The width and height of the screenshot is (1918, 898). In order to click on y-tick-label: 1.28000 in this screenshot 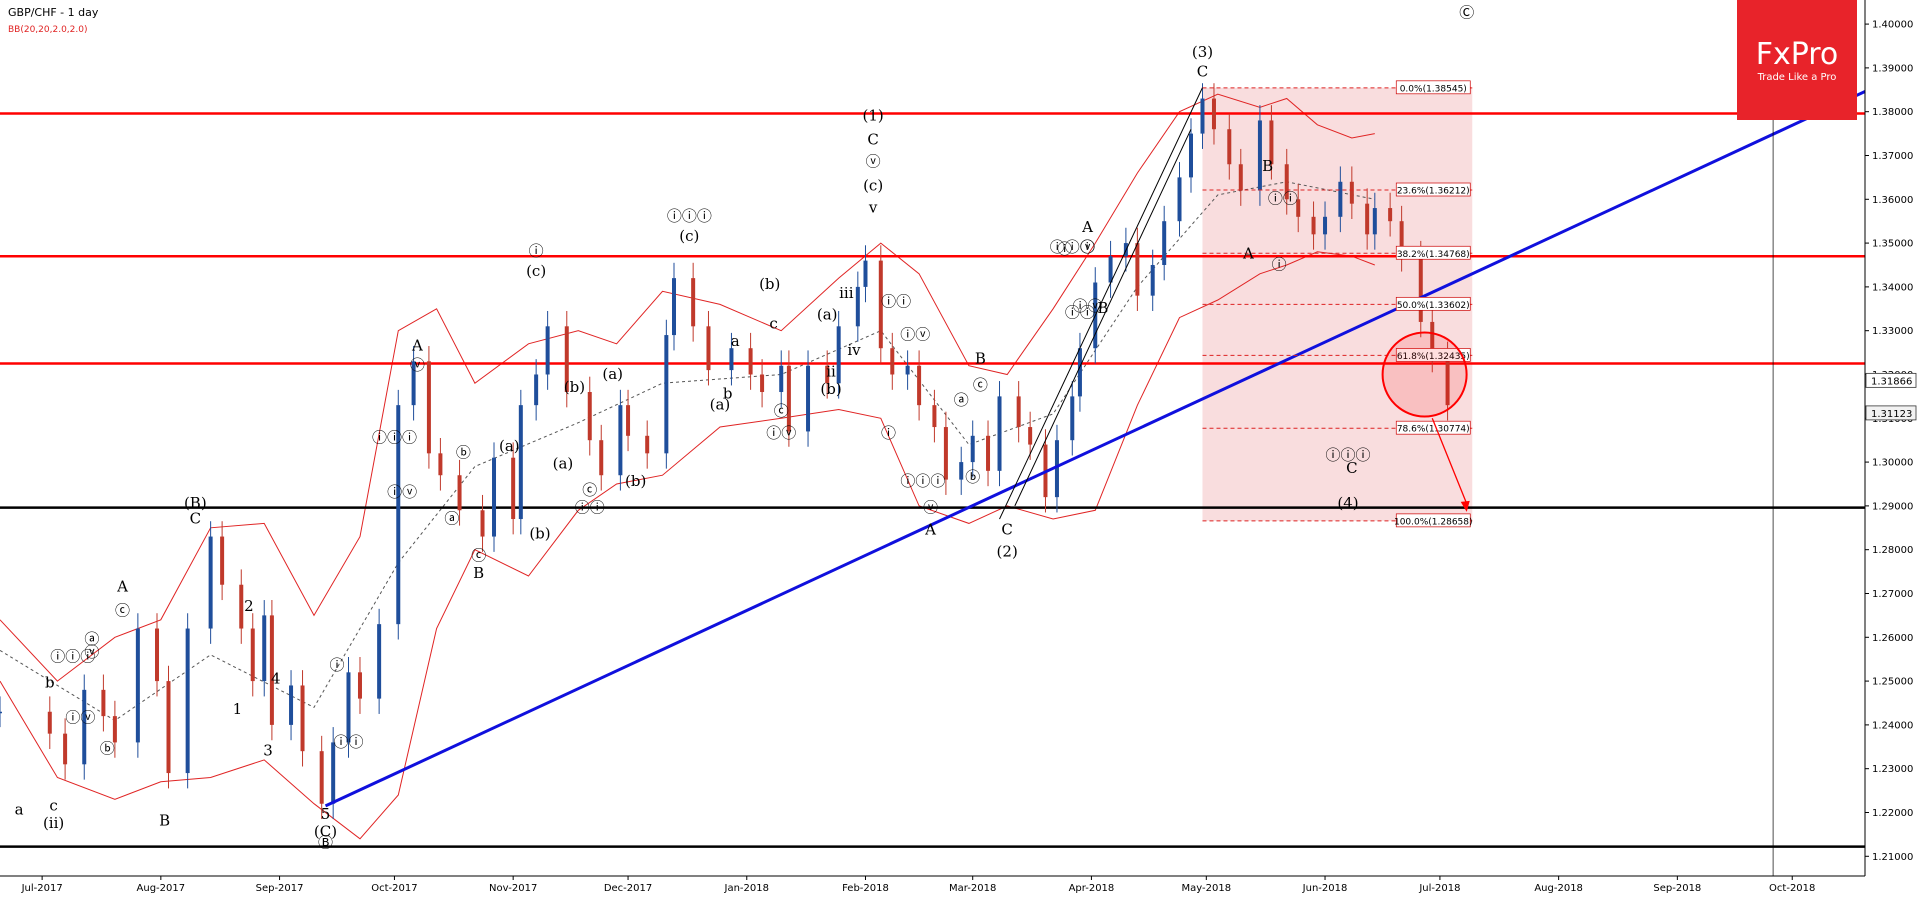, I will do `click(1892, 550)`.